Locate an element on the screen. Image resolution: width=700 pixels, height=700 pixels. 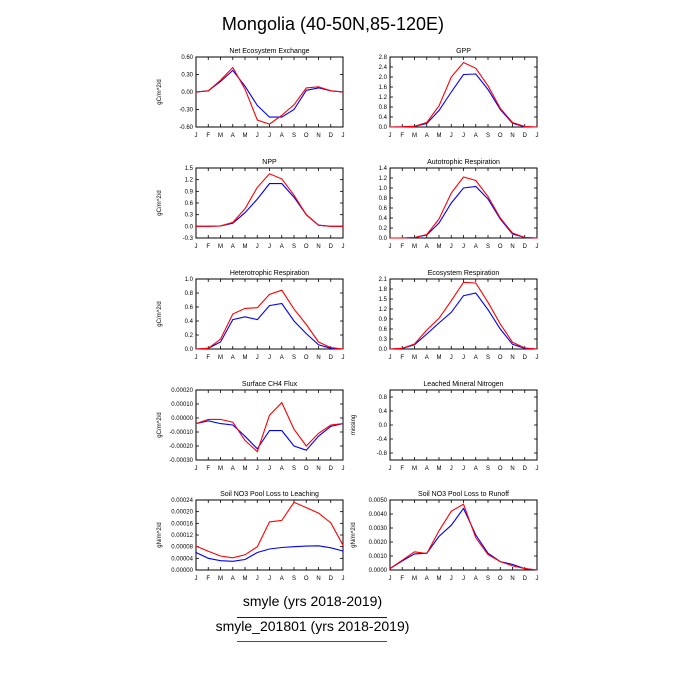
y-tick-label: 1.4 is located at coordinates (383, 169).